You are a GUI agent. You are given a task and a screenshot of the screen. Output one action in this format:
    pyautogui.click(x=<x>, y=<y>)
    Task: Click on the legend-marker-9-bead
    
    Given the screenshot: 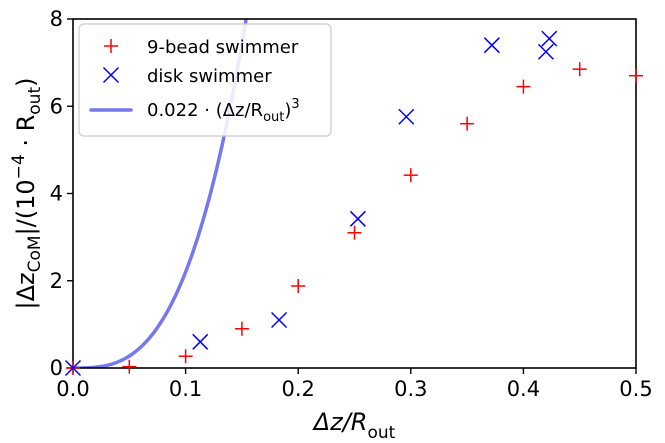 What is the action you would take?
    pyautogui.click(x=111, y=46)
    